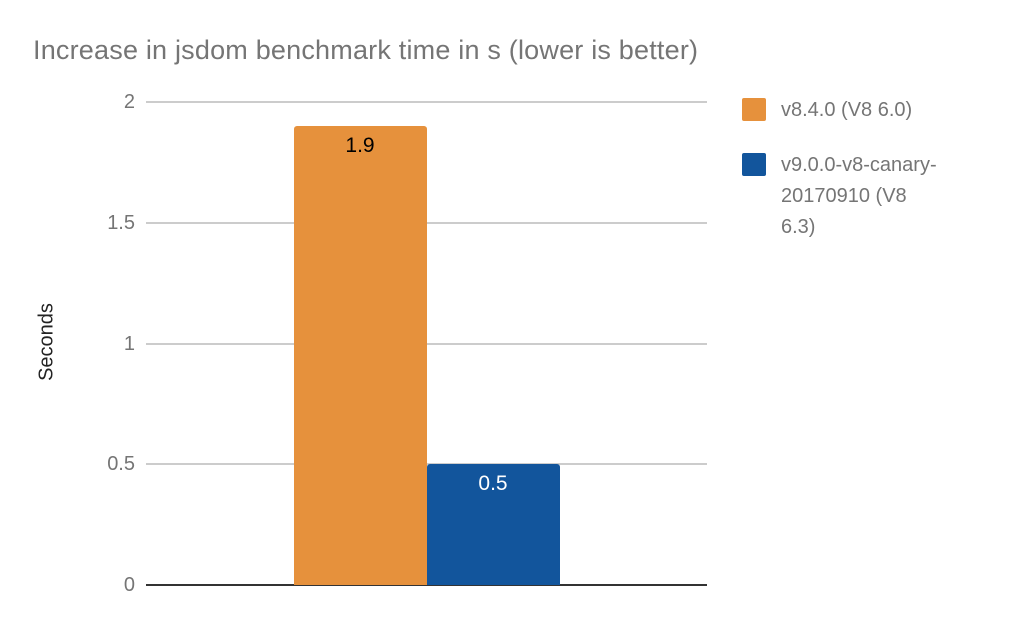  What do you see at coordinates (129, 102) in the screenshot?
I see `y-tick-label: 2` at bounding box center [129, 102].